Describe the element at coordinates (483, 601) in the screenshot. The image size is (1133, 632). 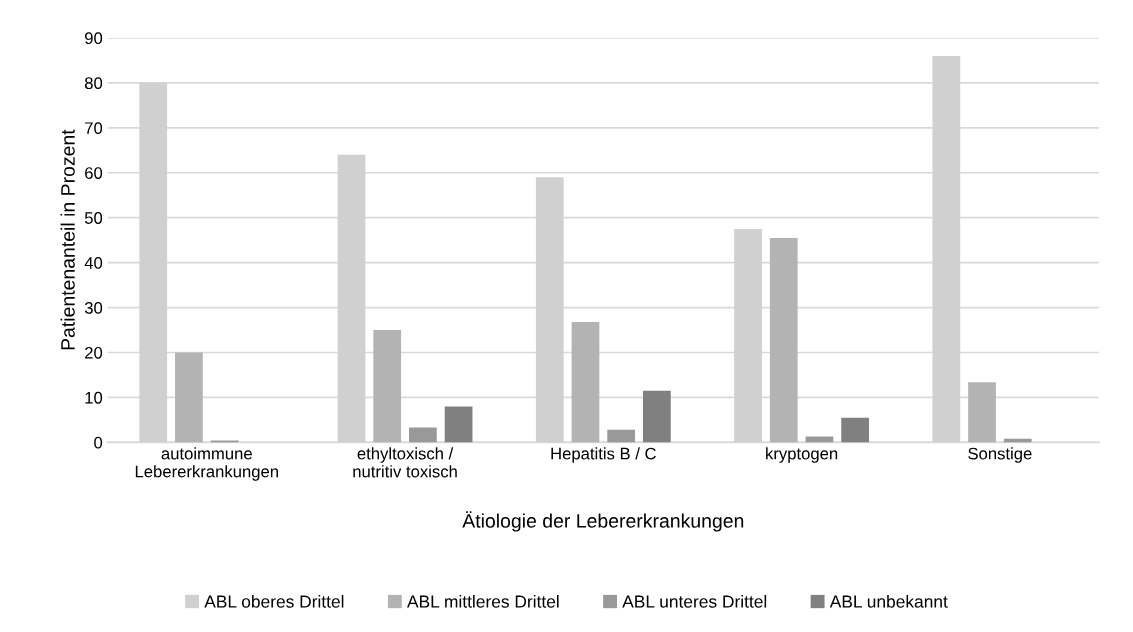
I see `legend-label: ABL mittleres Drittel` at that location.